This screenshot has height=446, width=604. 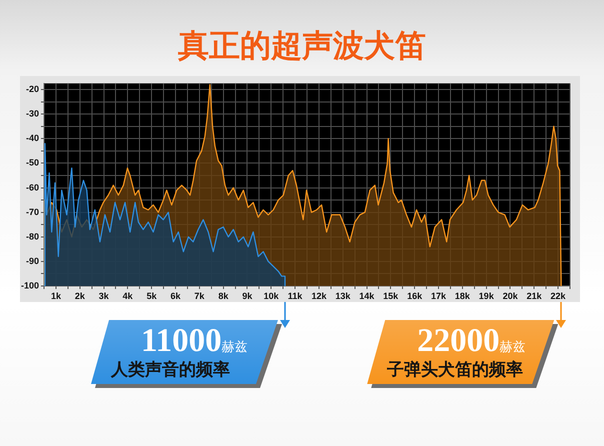 I want to click on x-tick-label: 3k, so click(x=104, y=295).